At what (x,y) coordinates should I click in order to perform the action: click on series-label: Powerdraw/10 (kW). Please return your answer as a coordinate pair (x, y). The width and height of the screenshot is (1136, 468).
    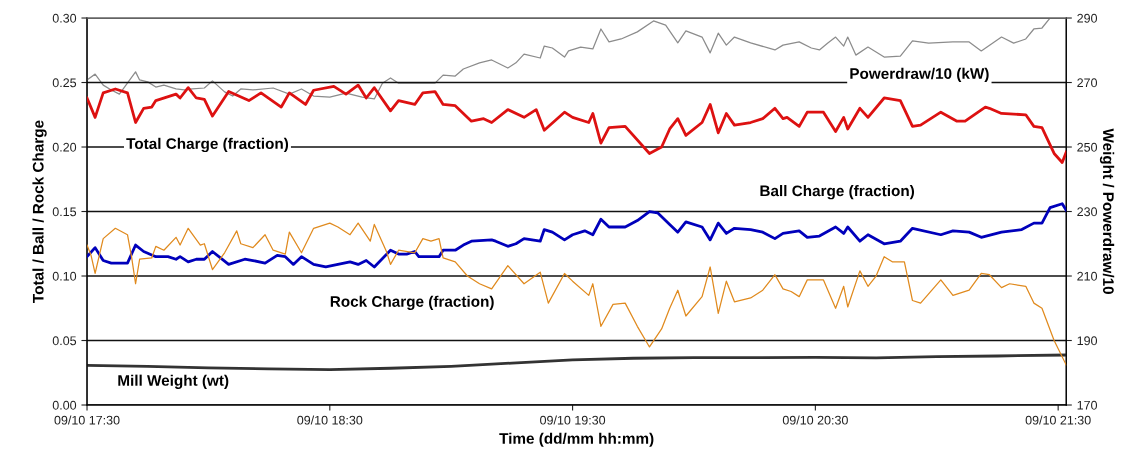
    Looking at the image, I should click on (919, 75).